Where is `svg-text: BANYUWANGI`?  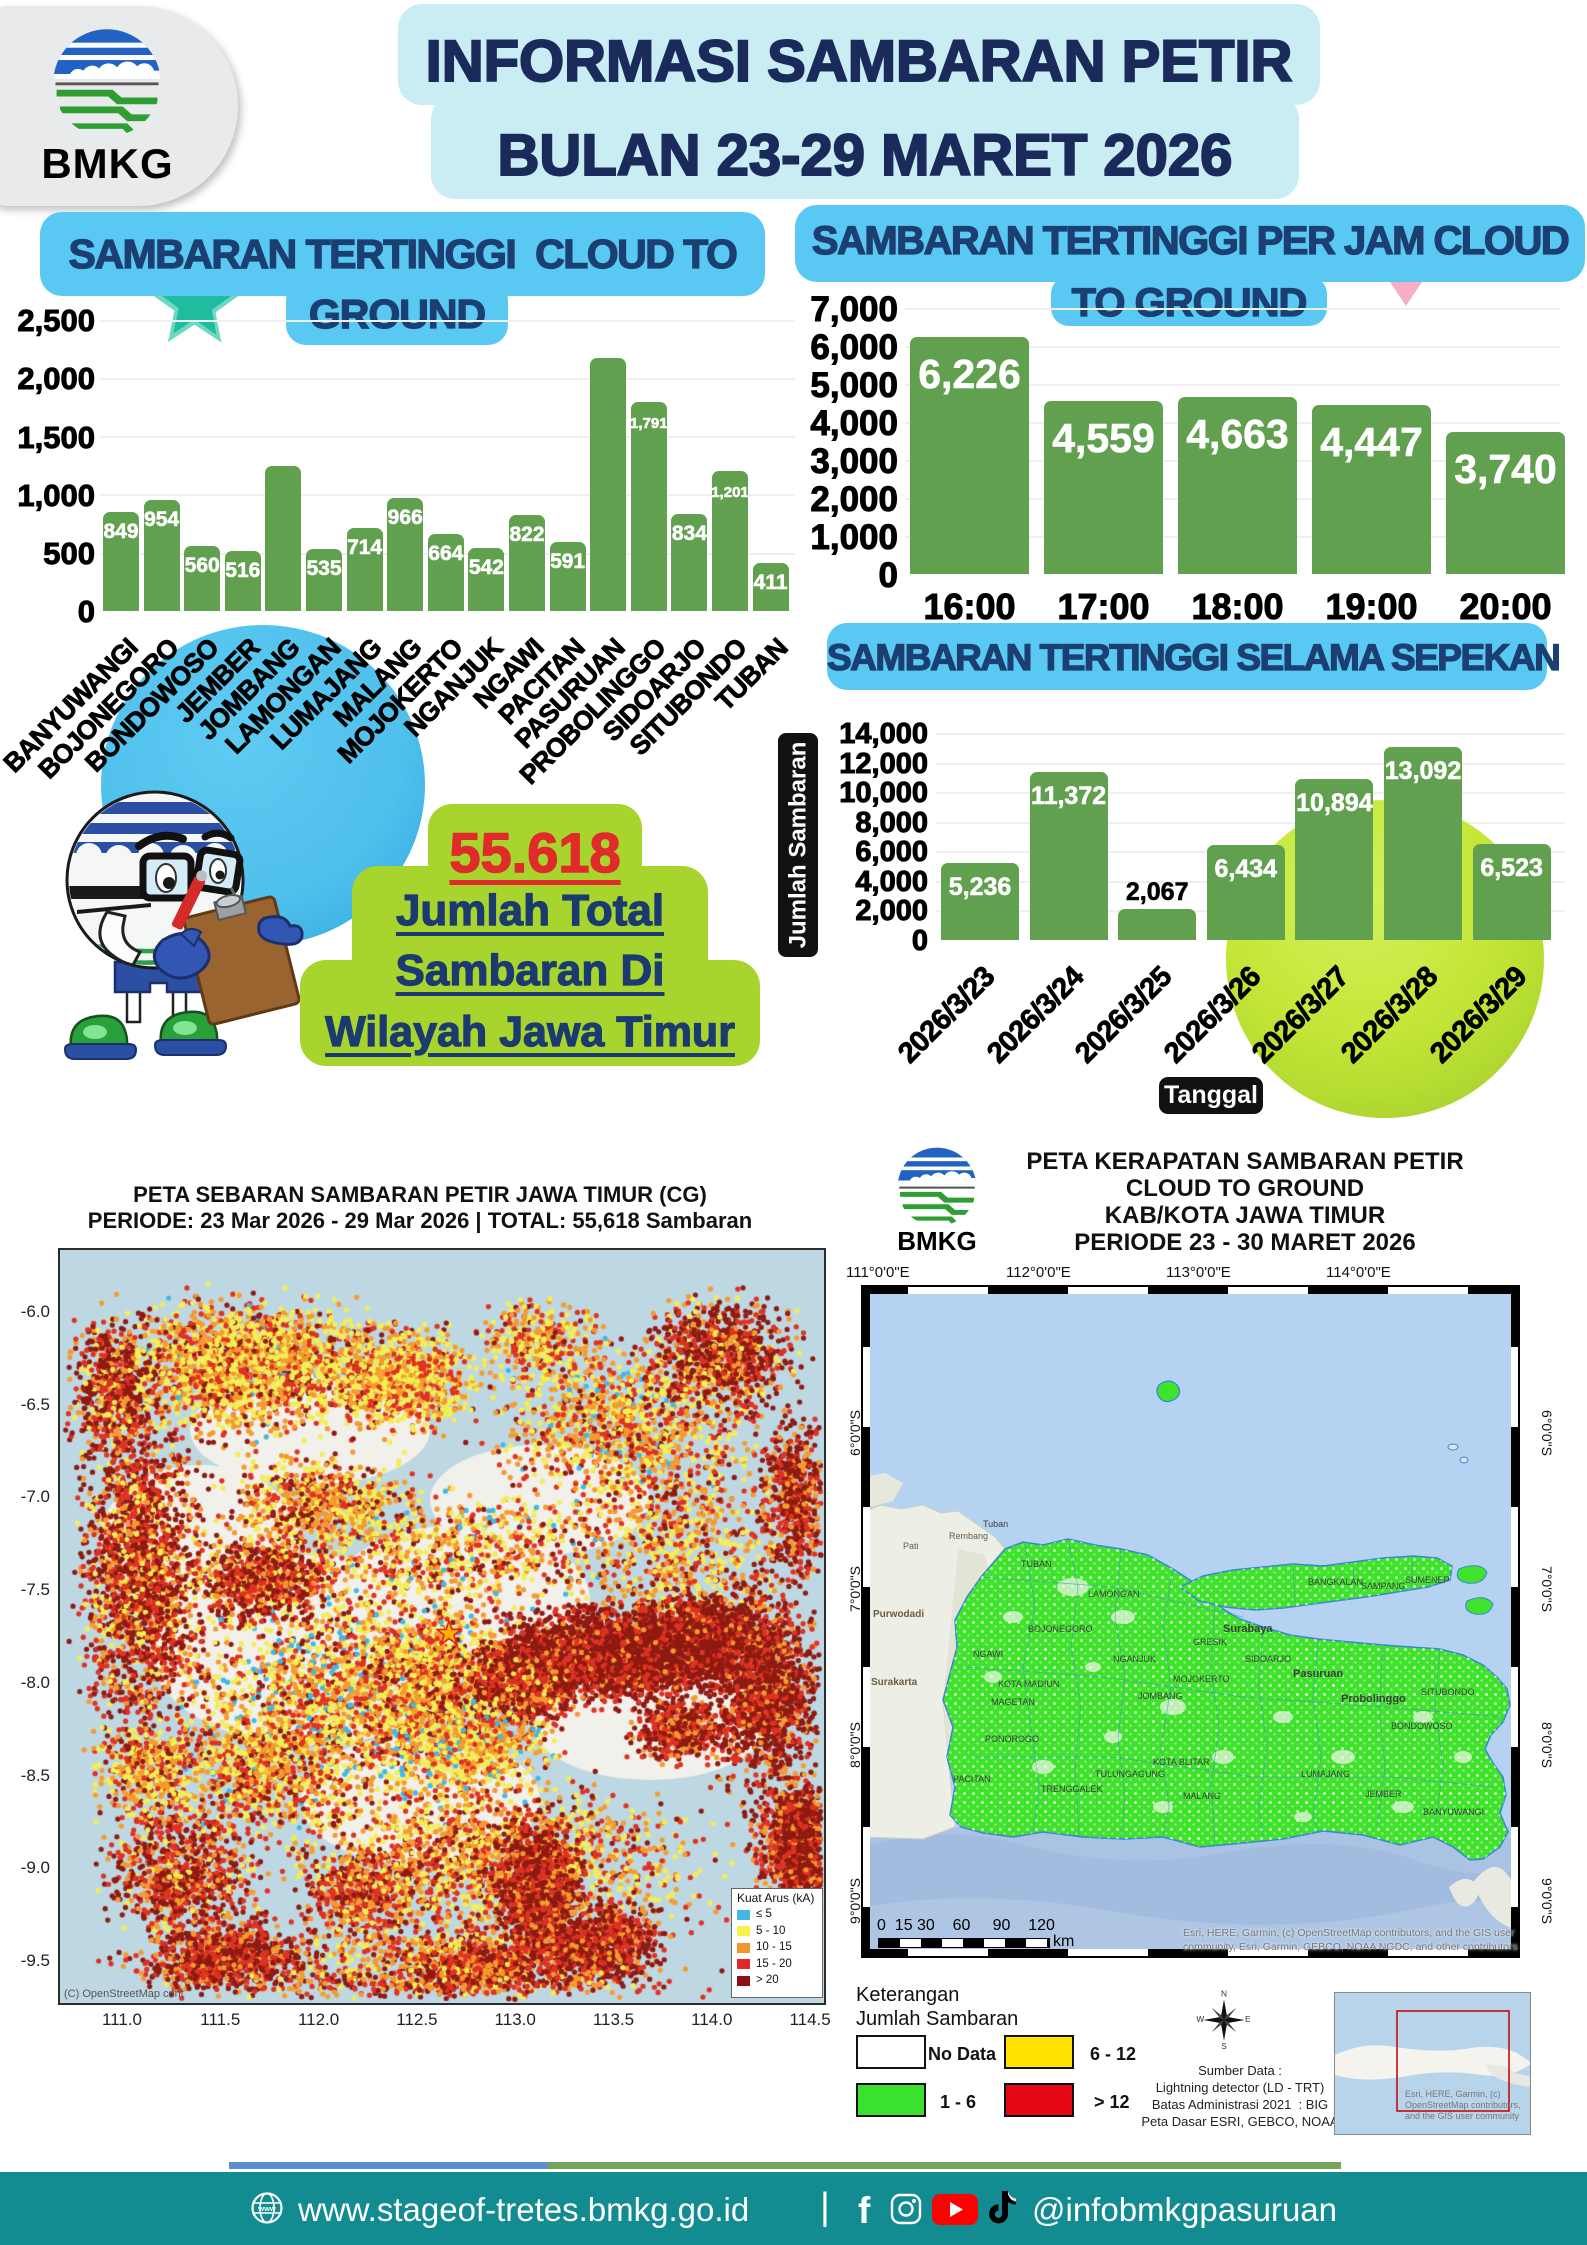
svg-text: BANYUWANGI is located at coordinates (1453, 1812).